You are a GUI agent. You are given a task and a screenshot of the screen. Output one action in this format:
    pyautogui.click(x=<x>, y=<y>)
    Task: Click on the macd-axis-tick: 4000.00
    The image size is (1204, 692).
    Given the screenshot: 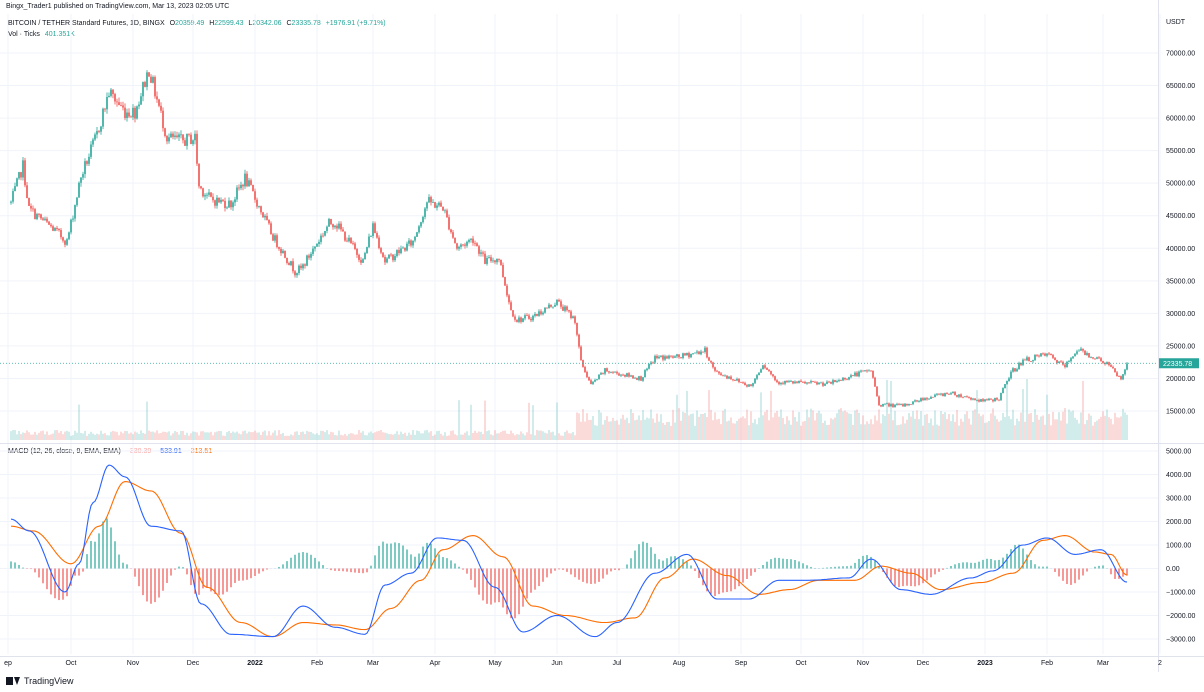 What is the action you would take?
    pyautogui.click(x=1178, y=475)
    